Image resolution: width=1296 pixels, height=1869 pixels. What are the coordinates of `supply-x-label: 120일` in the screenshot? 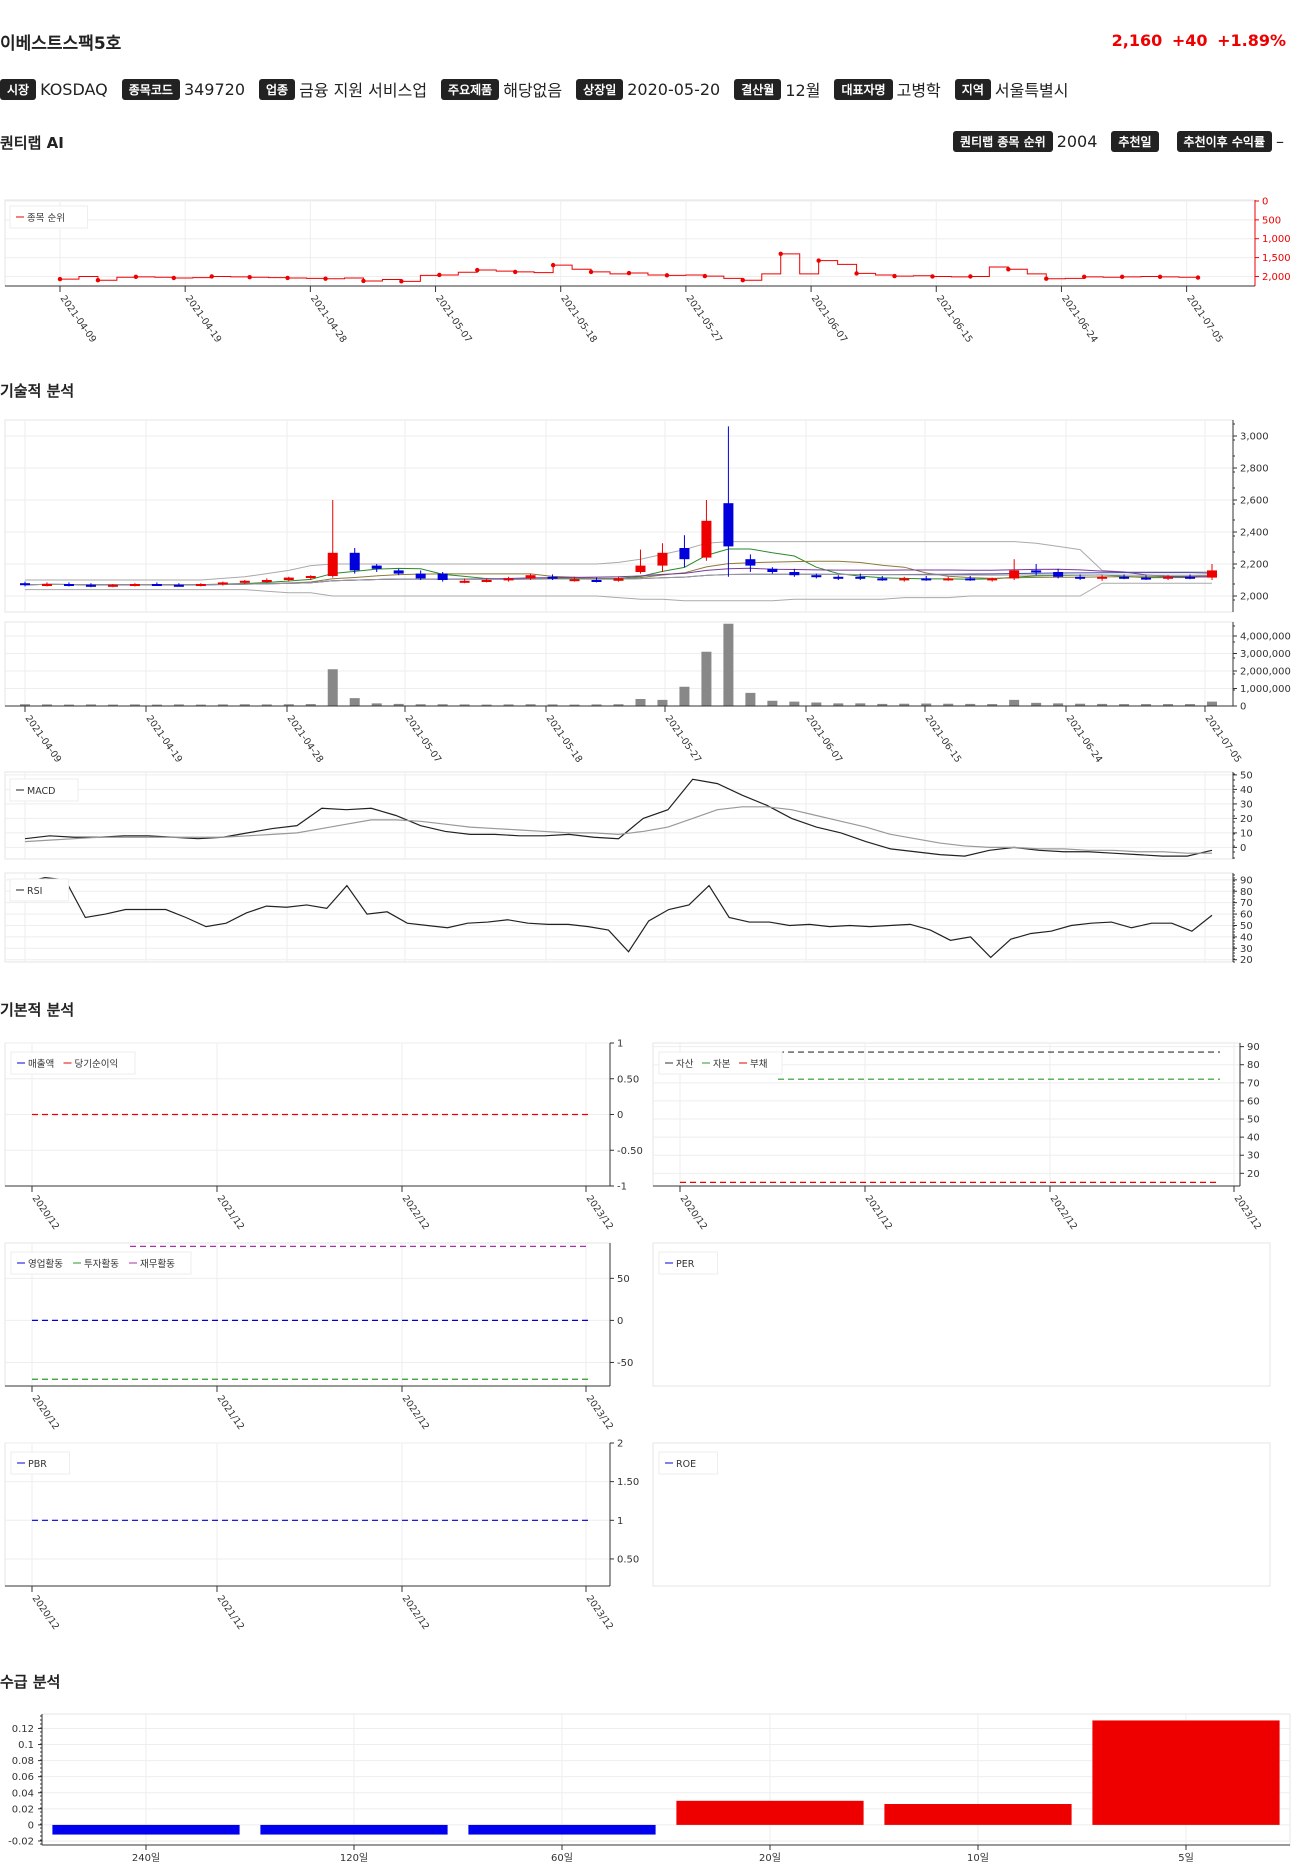 It's located at (354, 1858).